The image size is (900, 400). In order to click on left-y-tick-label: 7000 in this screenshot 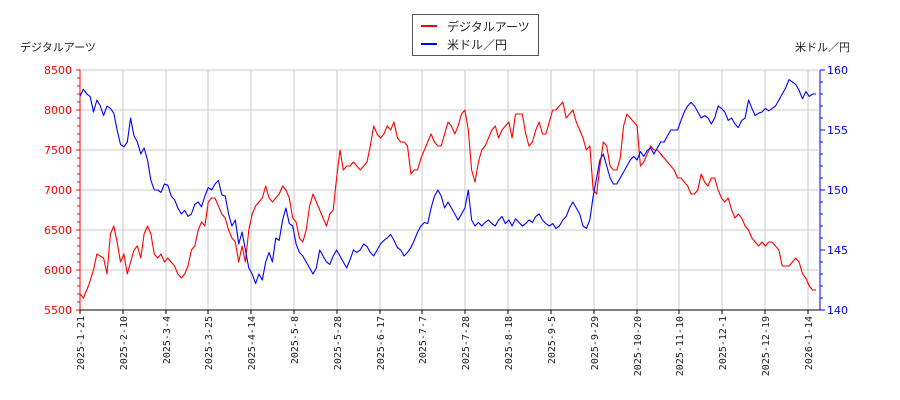, I will do `click(58, 190)`.